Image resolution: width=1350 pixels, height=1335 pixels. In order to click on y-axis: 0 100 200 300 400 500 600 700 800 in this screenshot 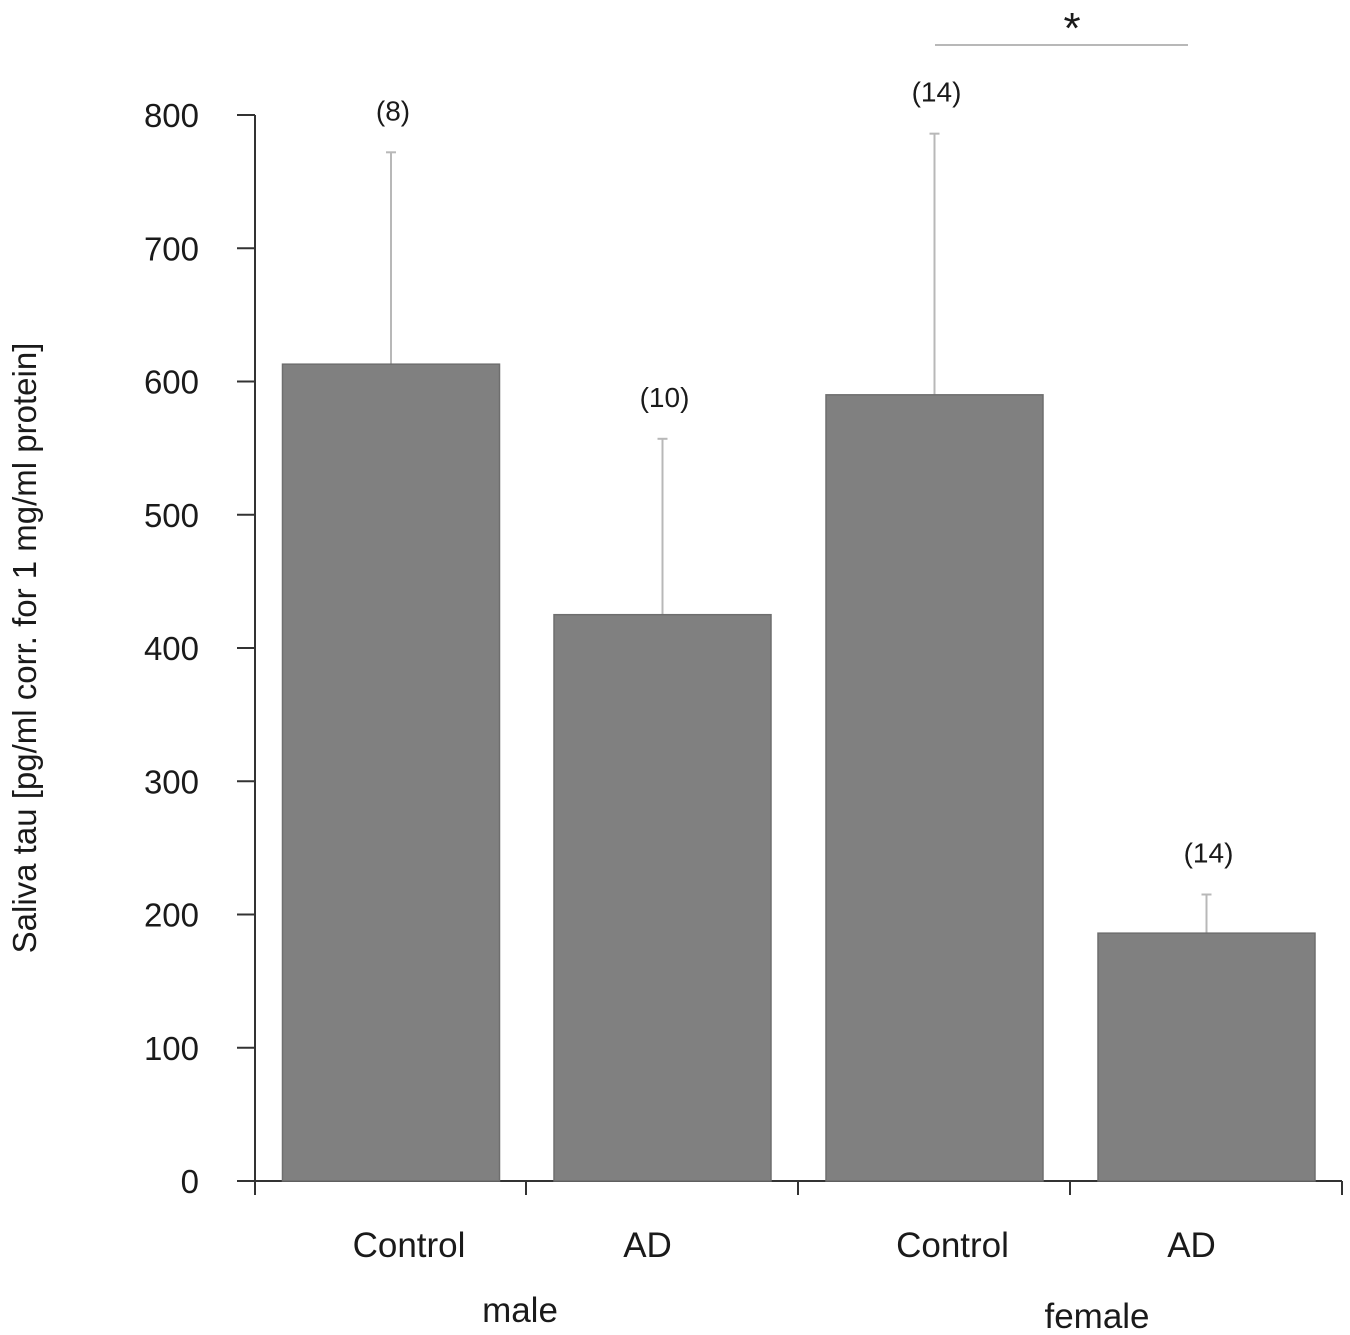, I will do `click(200, 648)`.